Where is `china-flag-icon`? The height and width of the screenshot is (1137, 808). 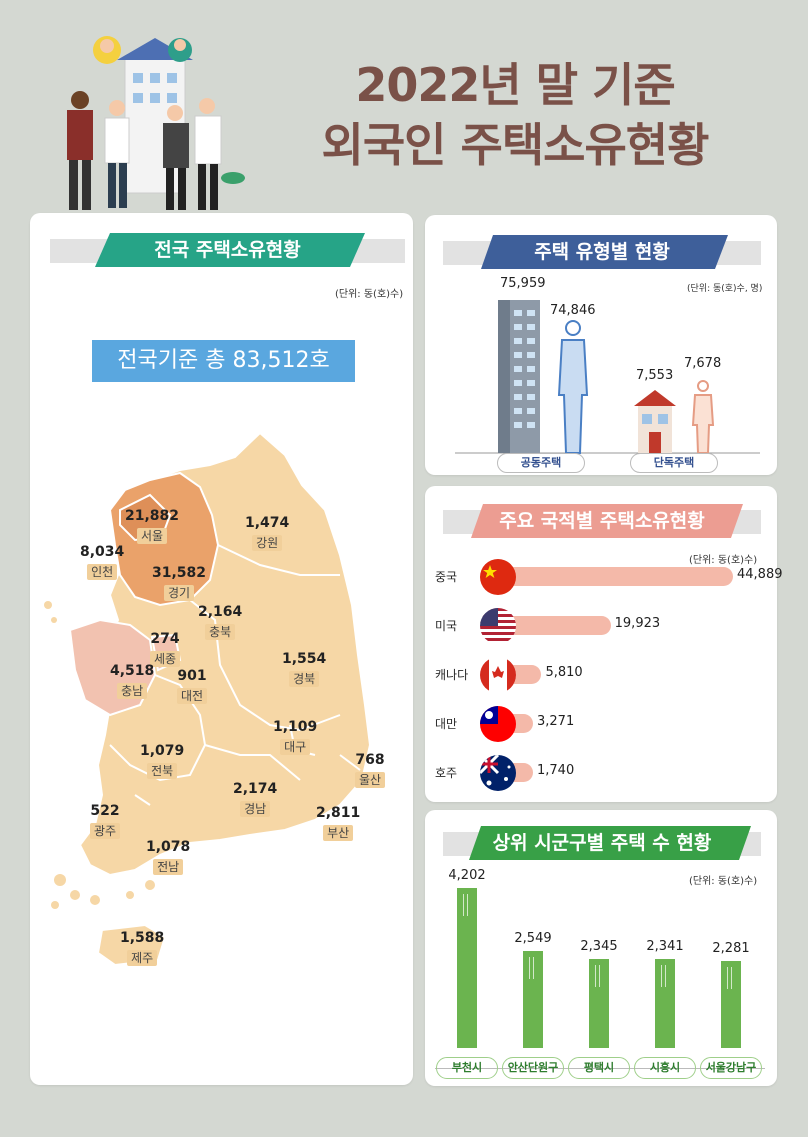
china-flag-icon is located at coordinates (498, 577).